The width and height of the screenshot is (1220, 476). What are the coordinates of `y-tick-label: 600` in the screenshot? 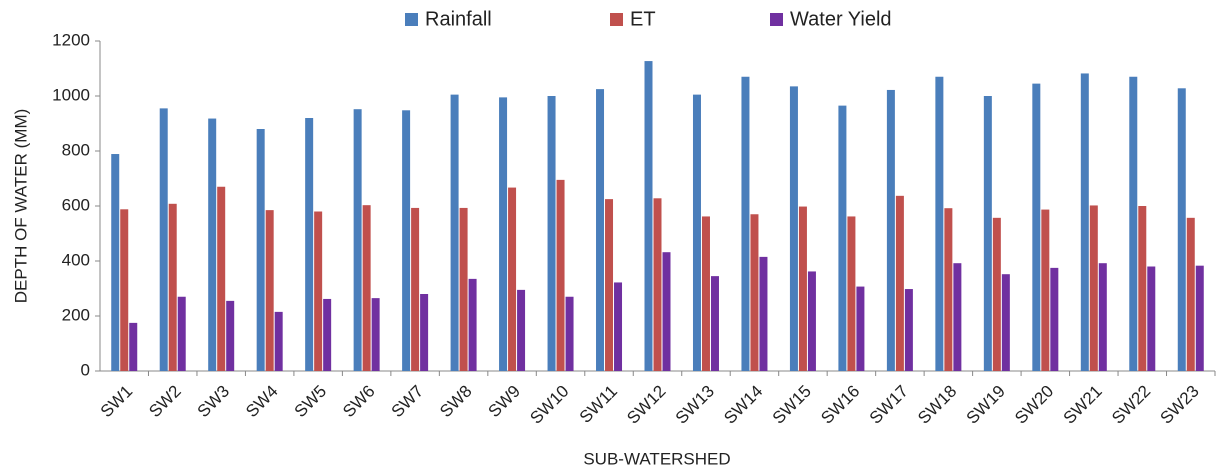 It's located at (76, 204).